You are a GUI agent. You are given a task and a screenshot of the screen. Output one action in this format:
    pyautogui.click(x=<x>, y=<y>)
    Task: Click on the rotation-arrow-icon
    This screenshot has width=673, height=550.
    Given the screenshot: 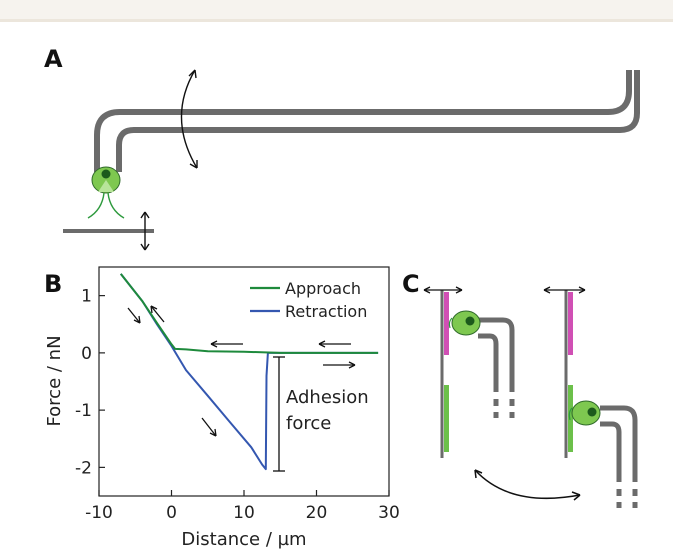 What is the action you would take?
    pyautogui.click(x=189, y=119)
    